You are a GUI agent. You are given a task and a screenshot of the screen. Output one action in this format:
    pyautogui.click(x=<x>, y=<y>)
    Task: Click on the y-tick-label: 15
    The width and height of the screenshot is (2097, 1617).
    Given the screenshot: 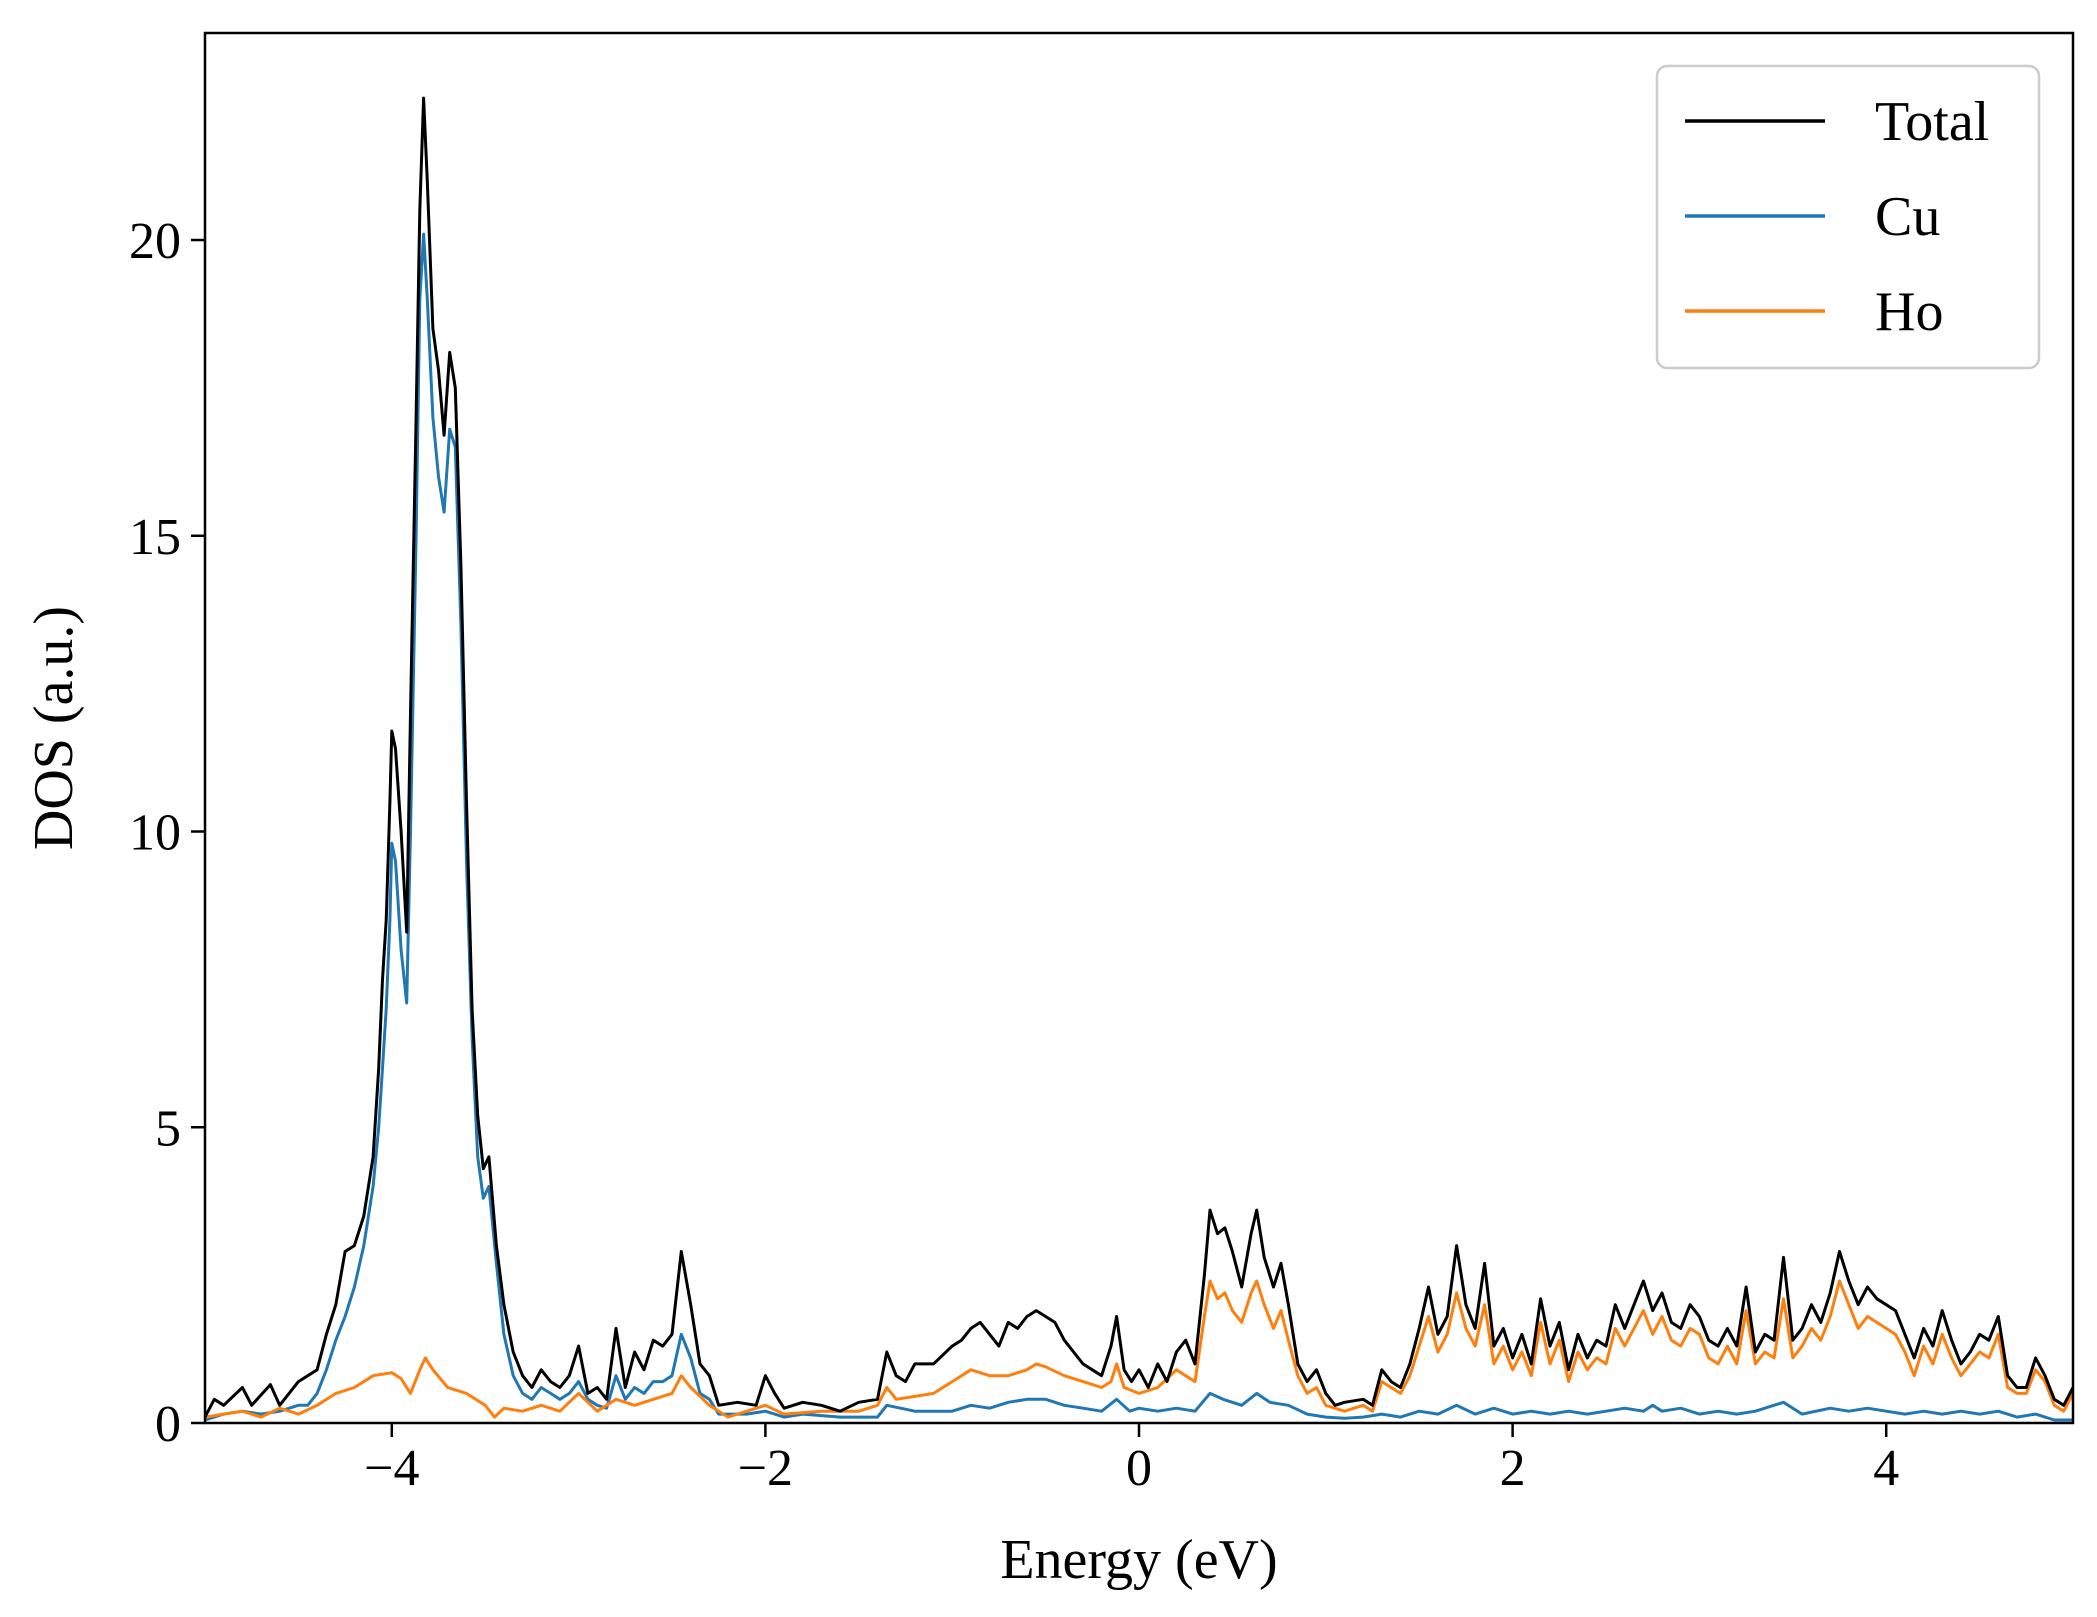 What is the action you would take?
    pyautogui.click(x=155, y=537)
    